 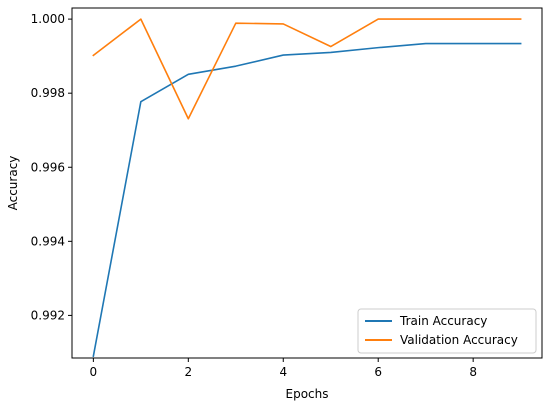 I want to click on y-tick-label: 1.000, so click(x=48, y=19).